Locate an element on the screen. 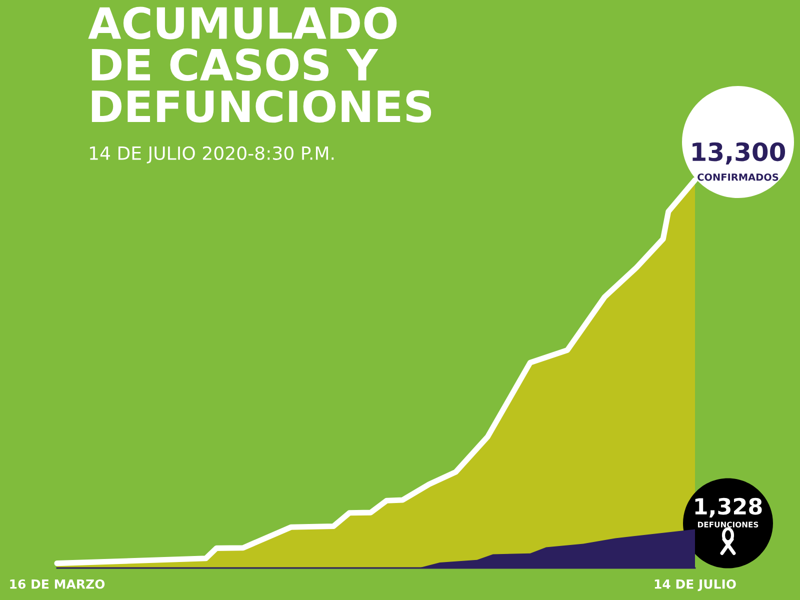  data-label: 13,300 is located at coordinates (739, 153).